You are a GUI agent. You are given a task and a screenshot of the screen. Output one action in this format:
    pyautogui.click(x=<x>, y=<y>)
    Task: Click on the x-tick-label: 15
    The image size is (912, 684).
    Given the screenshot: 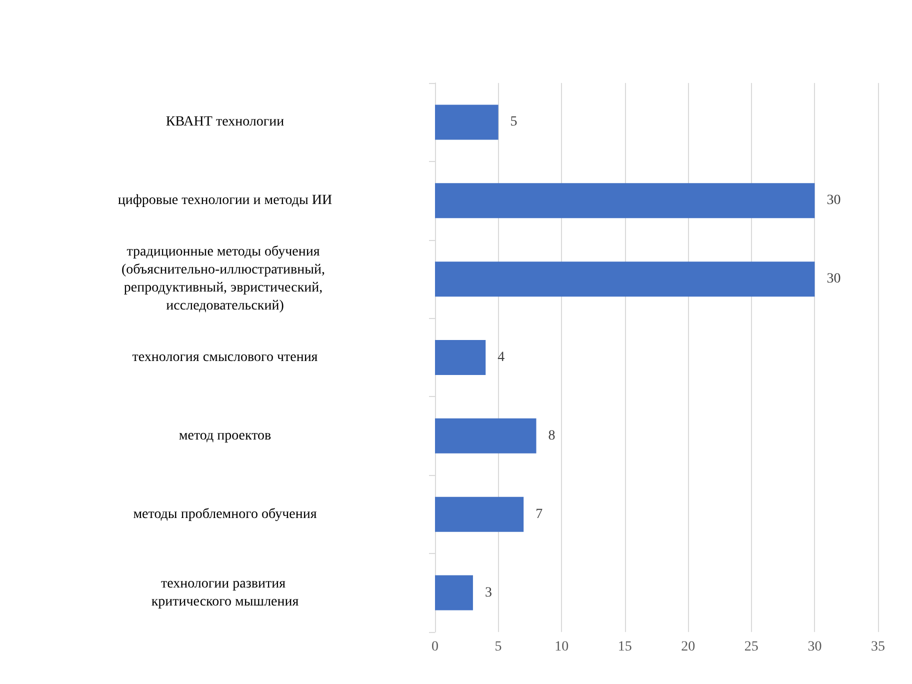 What is the action you would take?
    pyautogui.click(x=625, y=647)
    